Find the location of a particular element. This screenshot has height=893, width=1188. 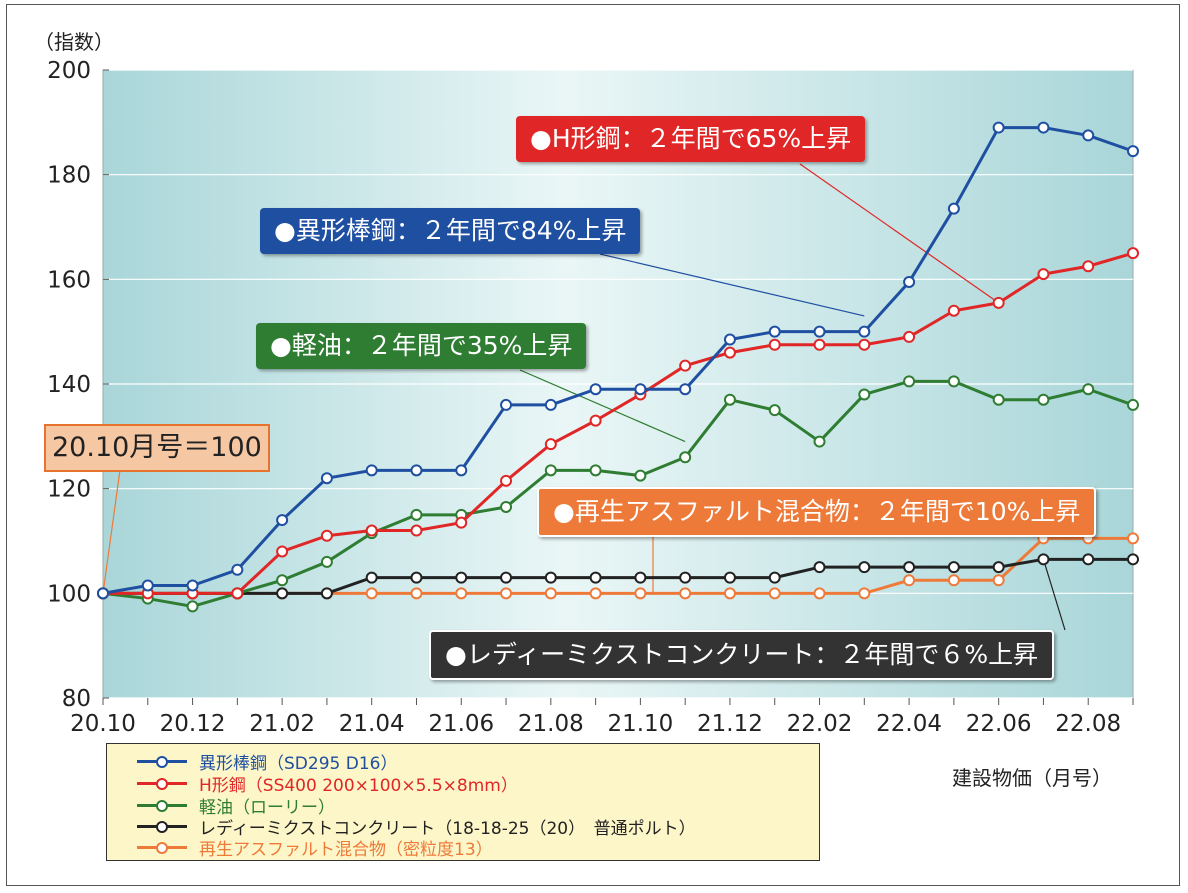

legend-item-diesel: 軽油（ローリー） is located at coordinates (236, 806).